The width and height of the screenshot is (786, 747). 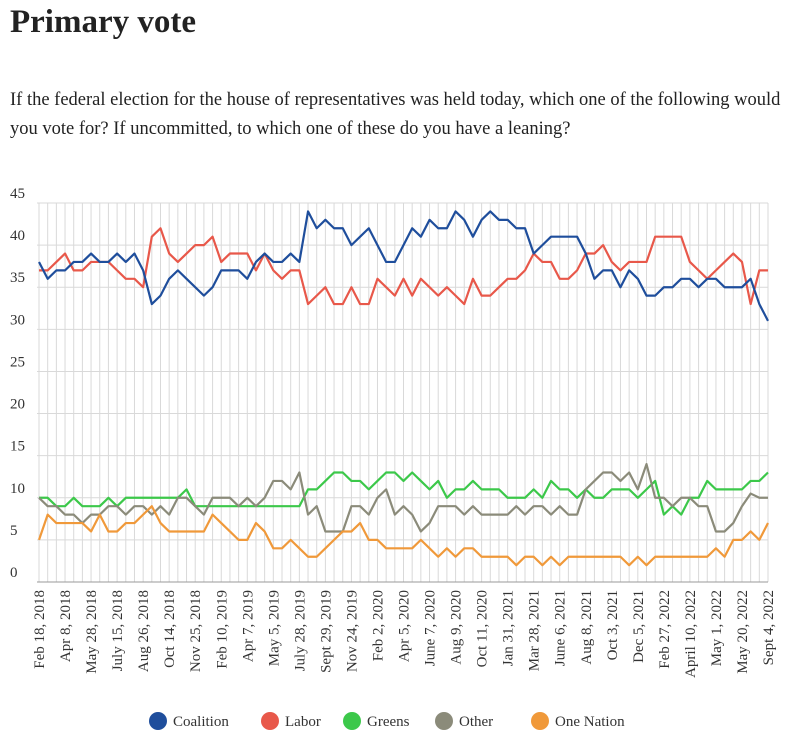 I want to click on x-tick-label: Nov 24, 2019, so click(x=352, y=631).